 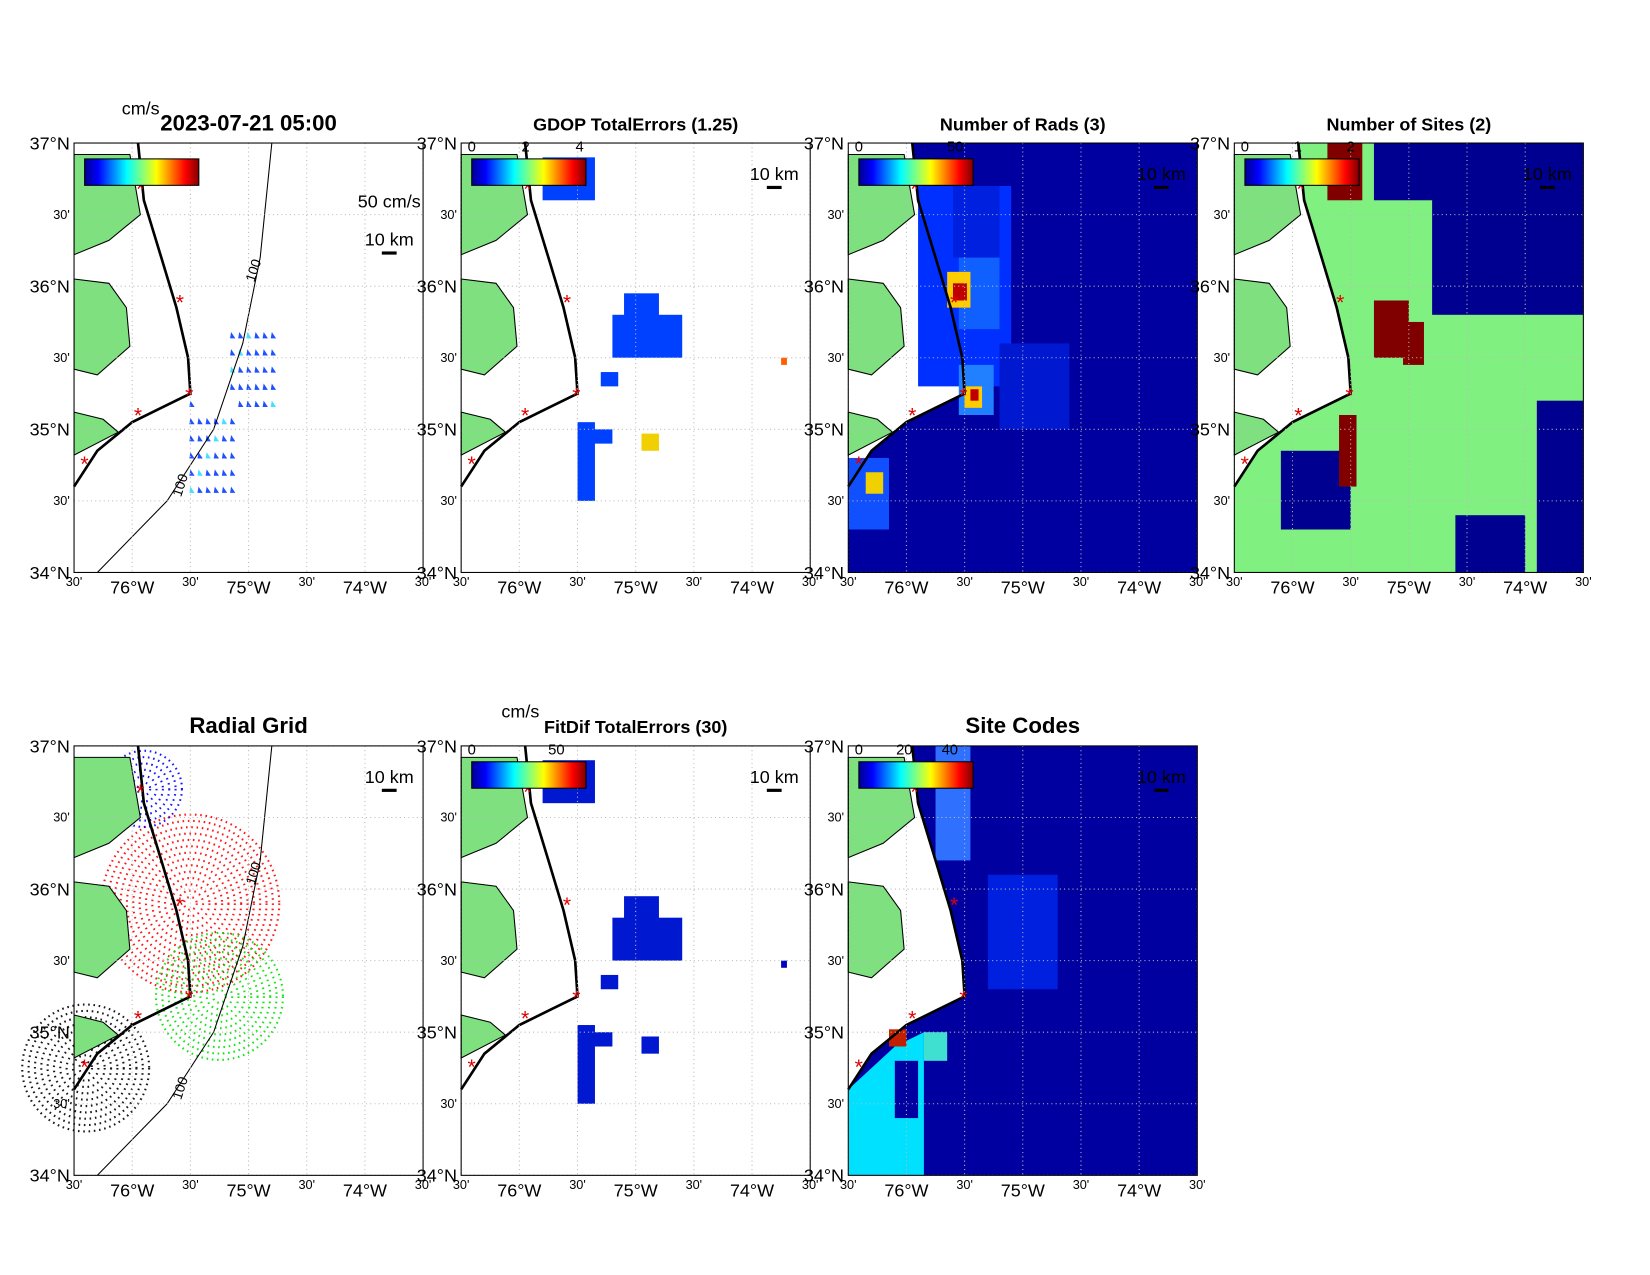 What do you see at coordinates (472, 147) in the screenshot?
I see `colorbar-tick: 0` at bounding box center [472, 147].